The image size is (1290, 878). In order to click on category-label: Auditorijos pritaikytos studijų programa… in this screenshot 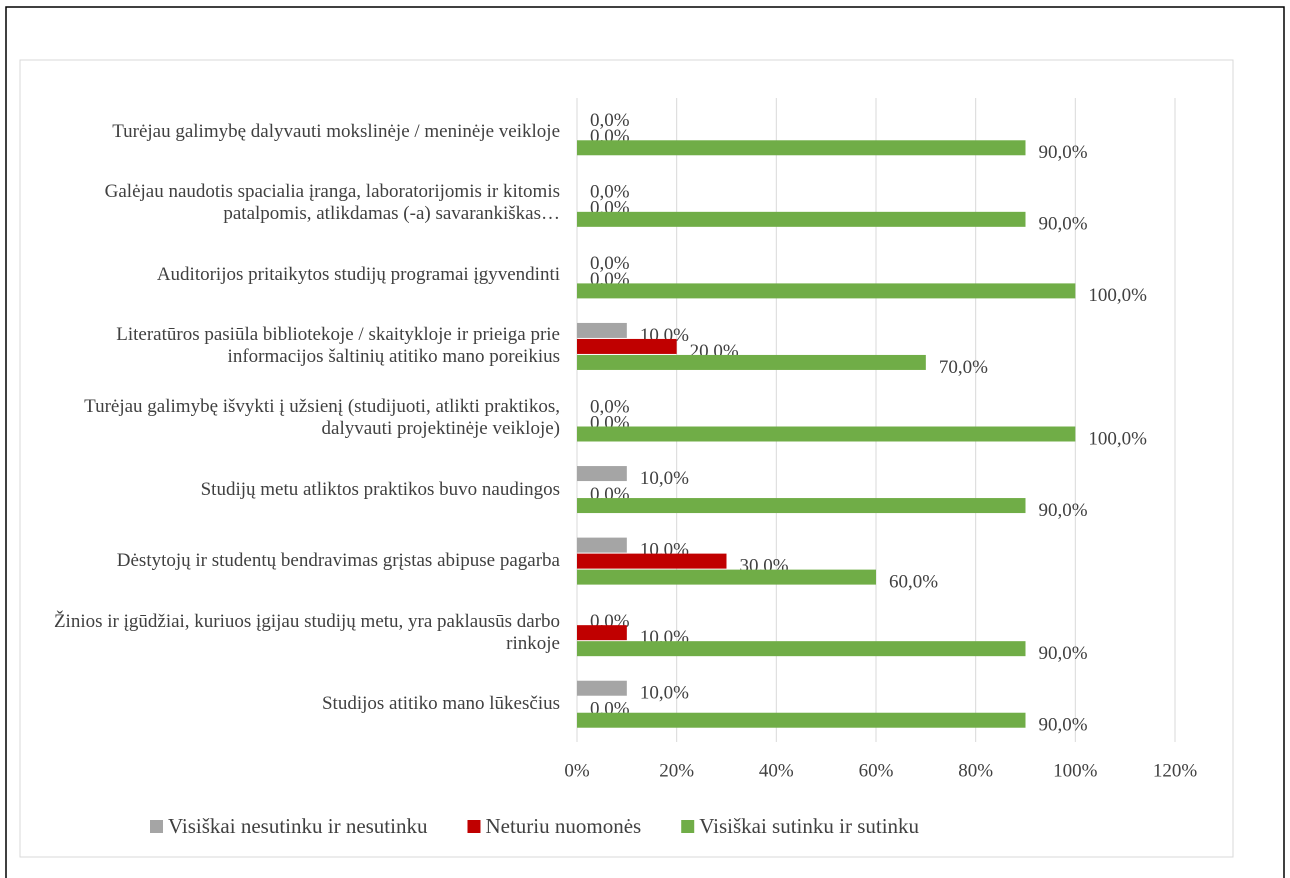, I will do `click(358, 274)`.